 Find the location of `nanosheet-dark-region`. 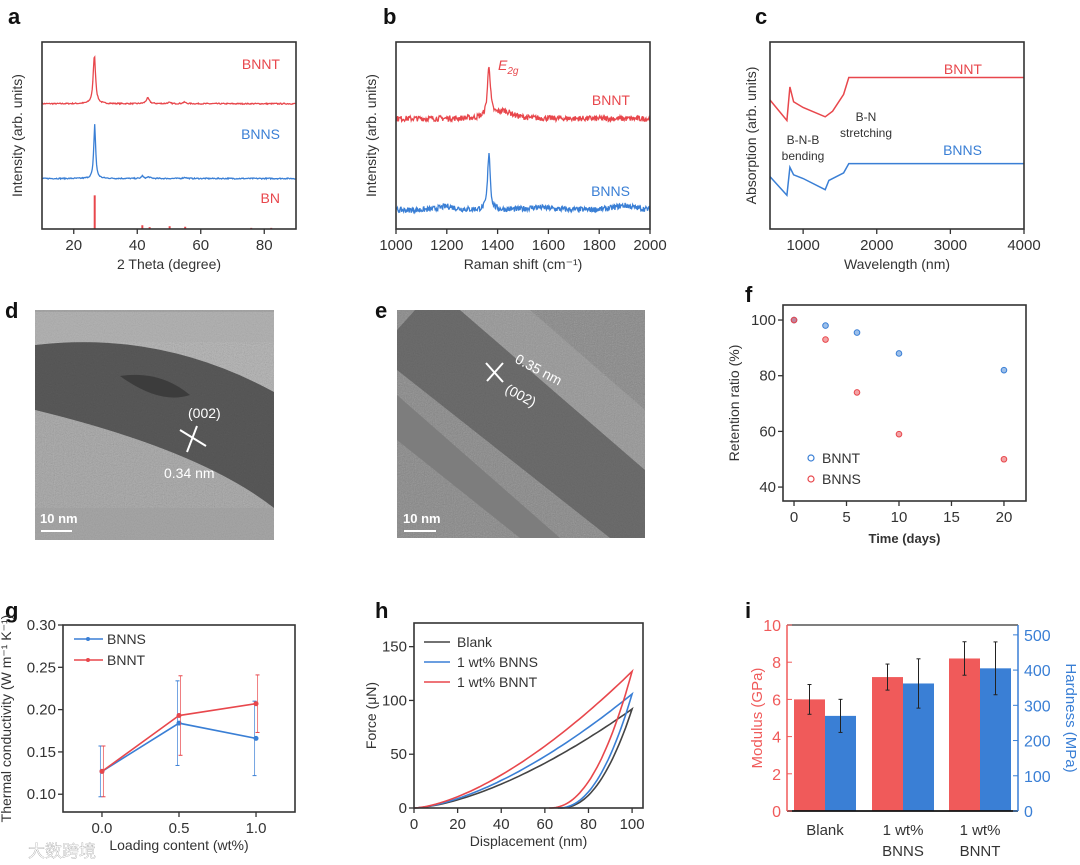

nanosheet-dark-region is located at coordinates (155, 386).